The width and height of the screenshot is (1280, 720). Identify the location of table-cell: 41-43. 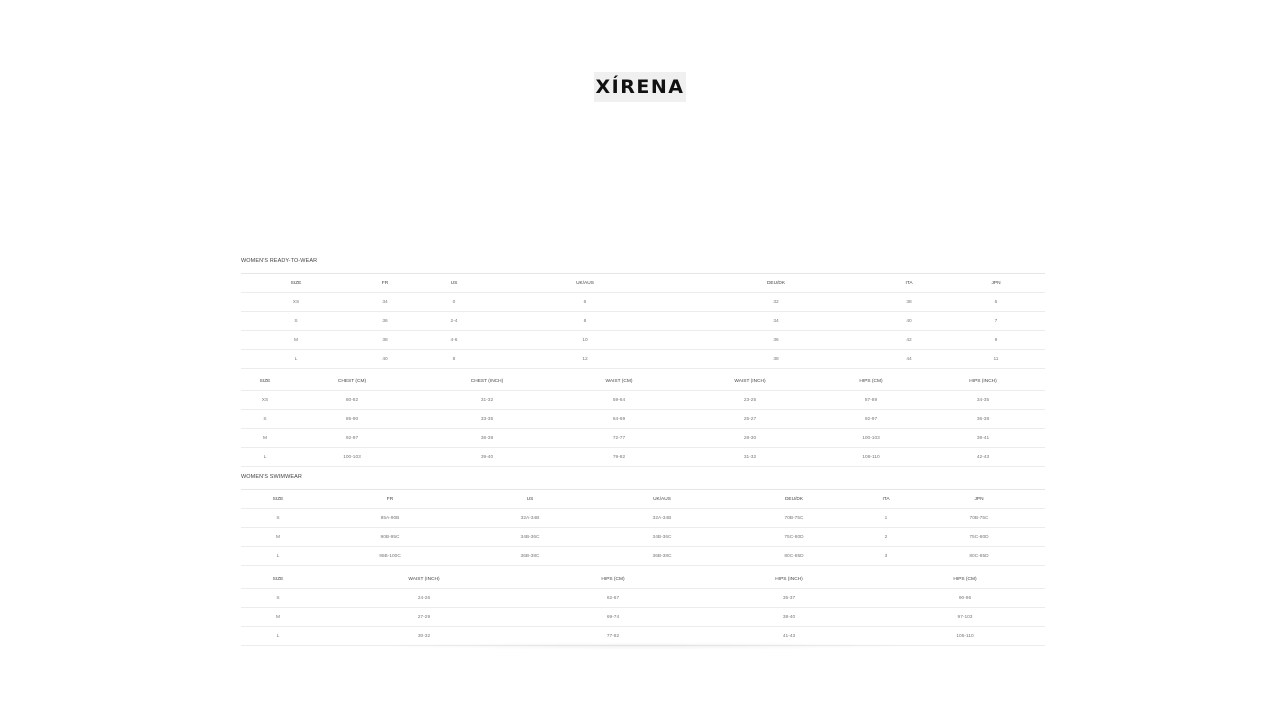
(789, 636).